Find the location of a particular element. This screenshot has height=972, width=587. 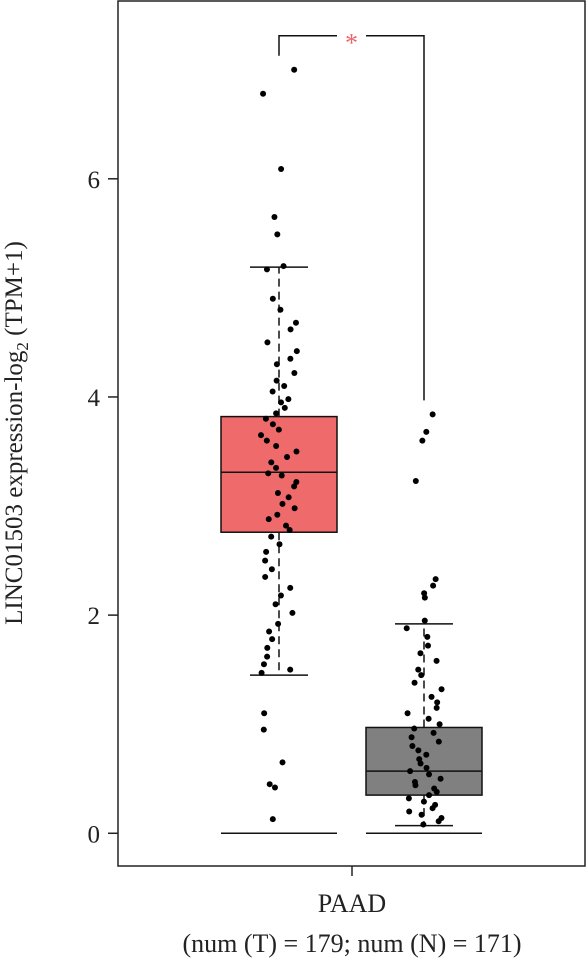

significance-bracket is located at coordinates (351, 217).